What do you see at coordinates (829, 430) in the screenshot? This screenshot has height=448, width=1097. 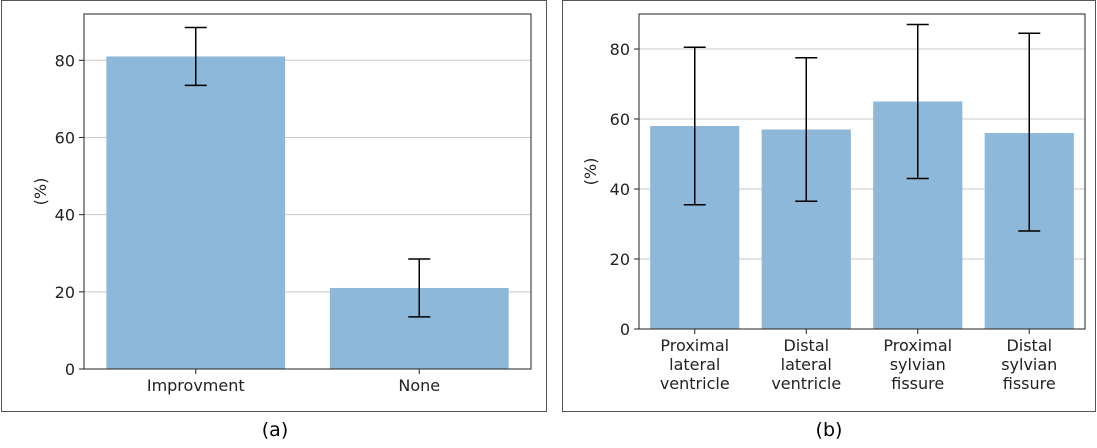 I see `caption-b: (b)` at bounding box center [829, 430].